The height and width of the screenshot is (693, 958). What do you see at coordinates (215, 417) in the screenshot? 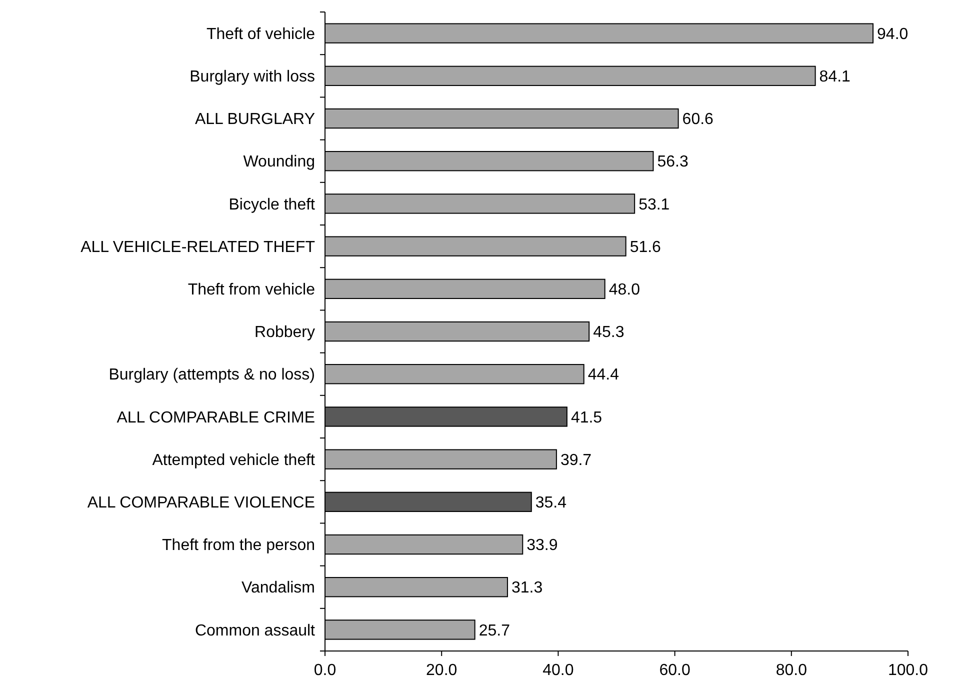
I see `y-tick-label: ALL COMPARABLE CRIME` at bounding box center [215, 417].